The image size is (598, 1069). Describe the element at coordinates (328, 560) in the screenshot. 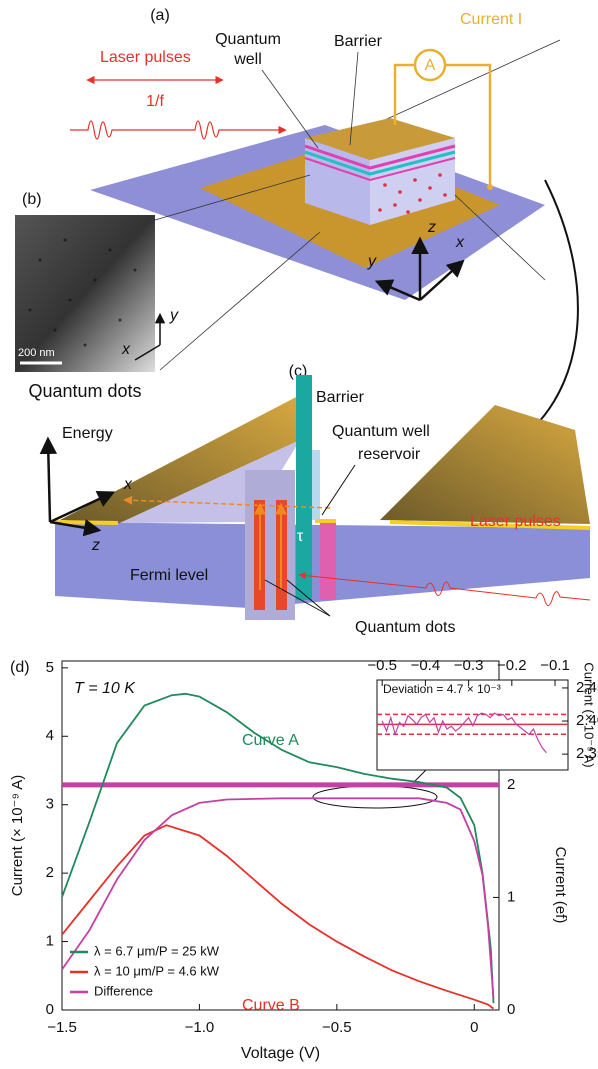

I see `quantum-well` at that location.